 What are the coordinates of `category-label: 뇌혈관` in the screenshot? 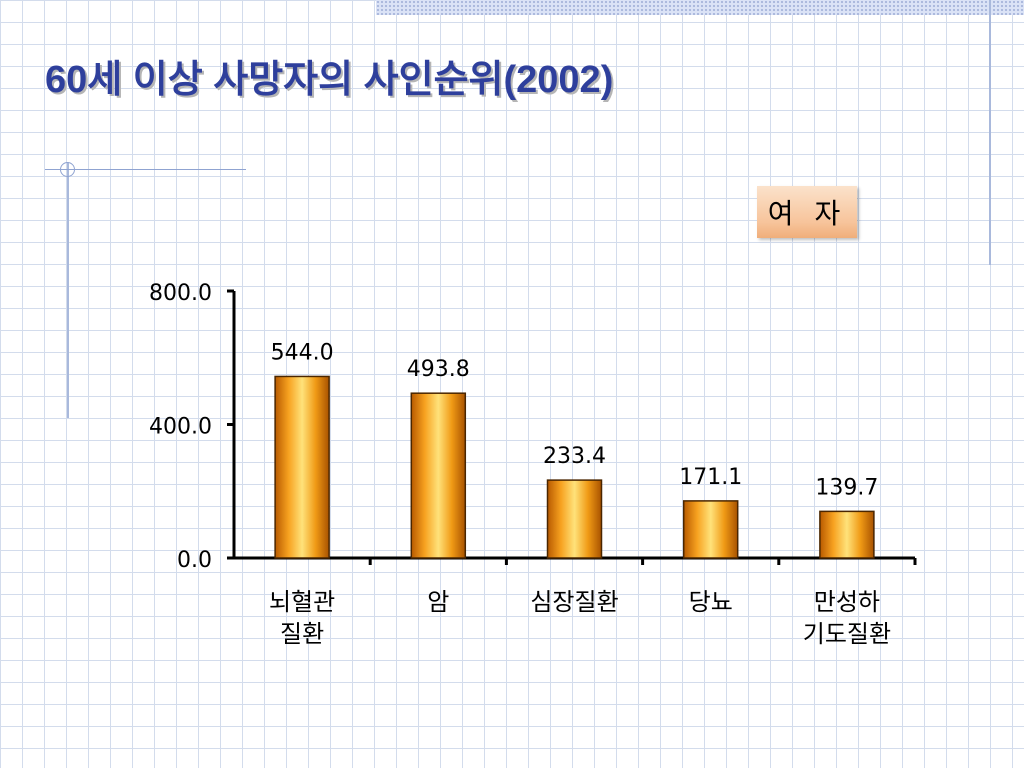 It's located at (302, 602).